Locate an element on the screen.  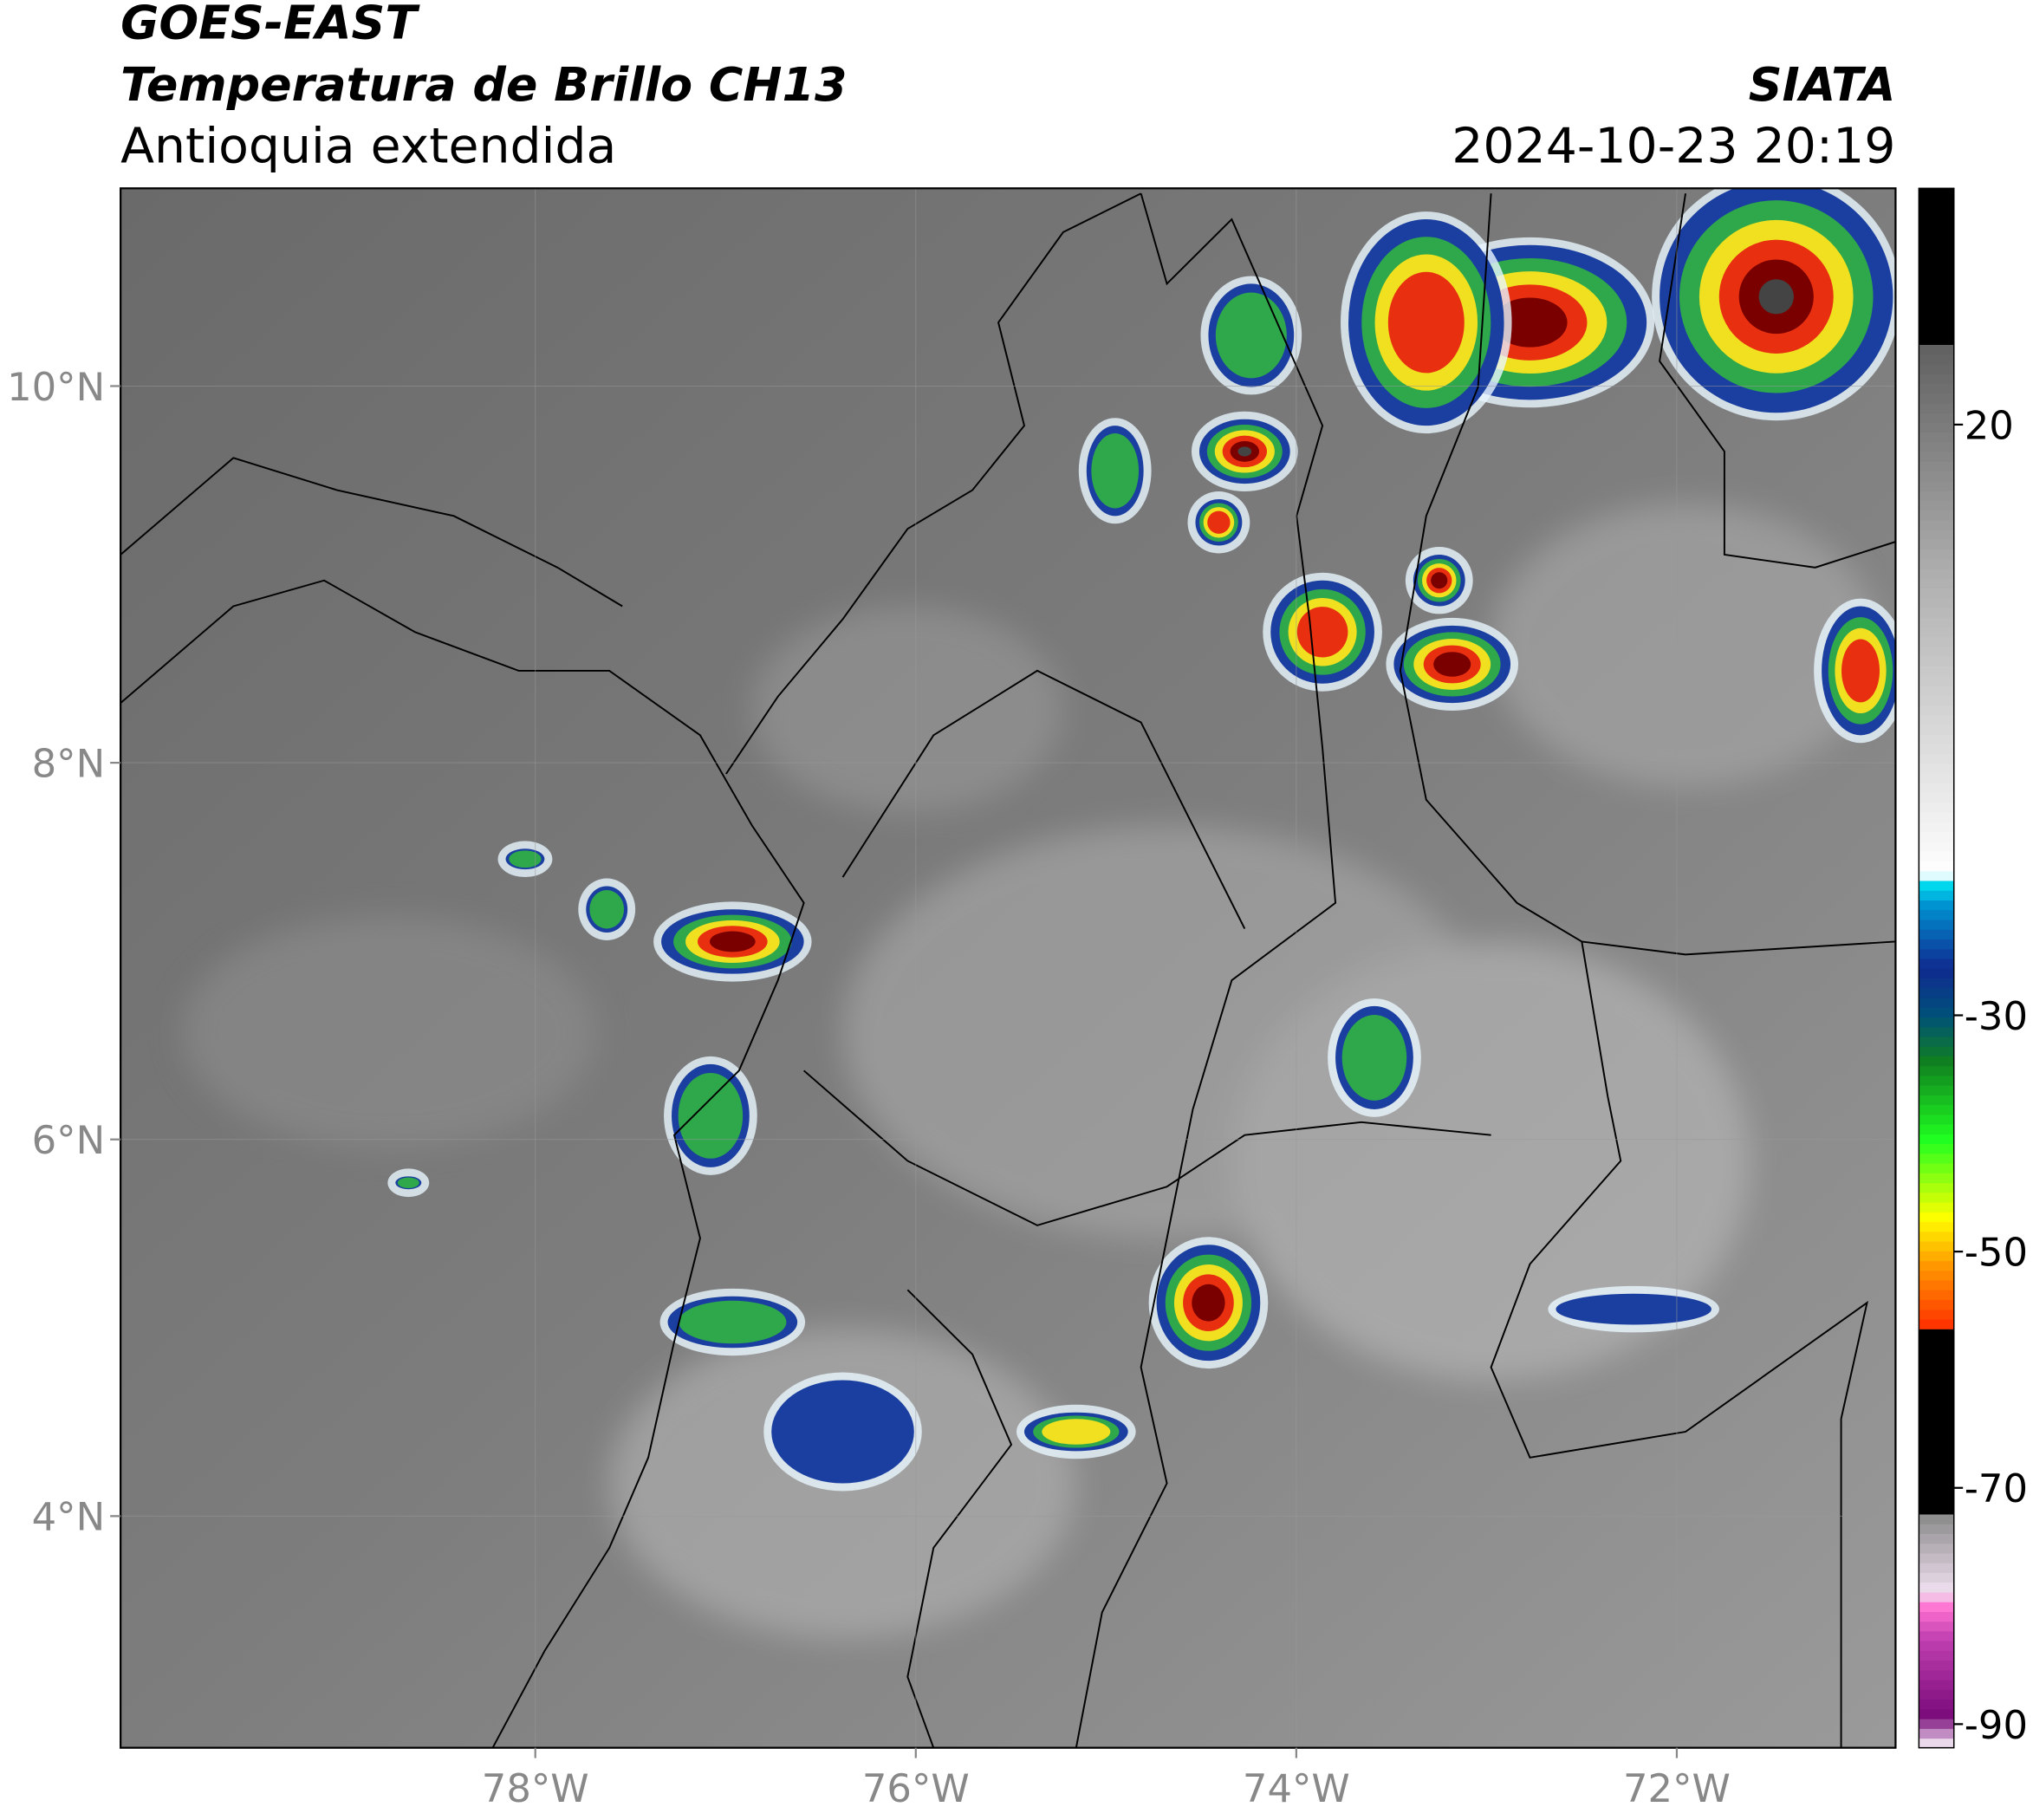
x-tick-label: 74°W is located at coordinates (1296, 1788).